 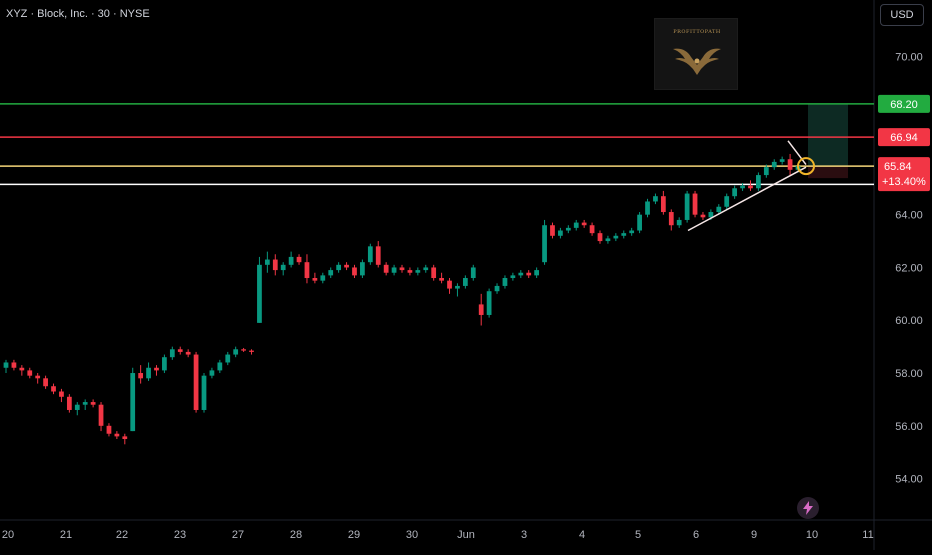 What do you see at coordinates (78, 14) in the screenshot?
I see `symbol-title: XYZ · Block, Inc. · 30 · NYSE` at bounding box center [78, 14].